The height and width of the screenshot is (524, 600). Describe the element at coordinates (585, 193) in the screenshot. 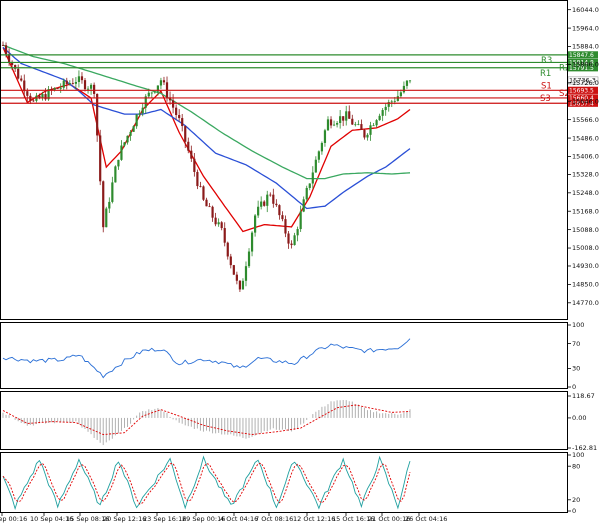

I see `price-tick-label: 15248.0` at that location.